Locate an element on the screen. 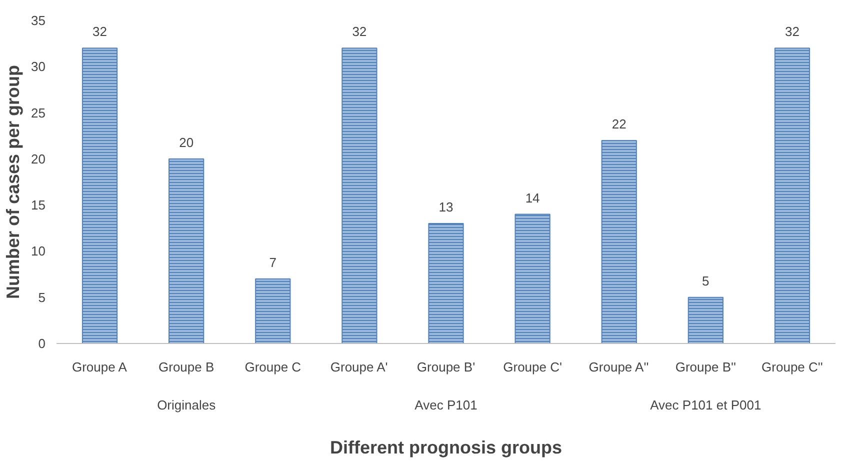 The image size is (854, 464). y-axis-title: Number of cases per group is located at coordinates (13, 182).